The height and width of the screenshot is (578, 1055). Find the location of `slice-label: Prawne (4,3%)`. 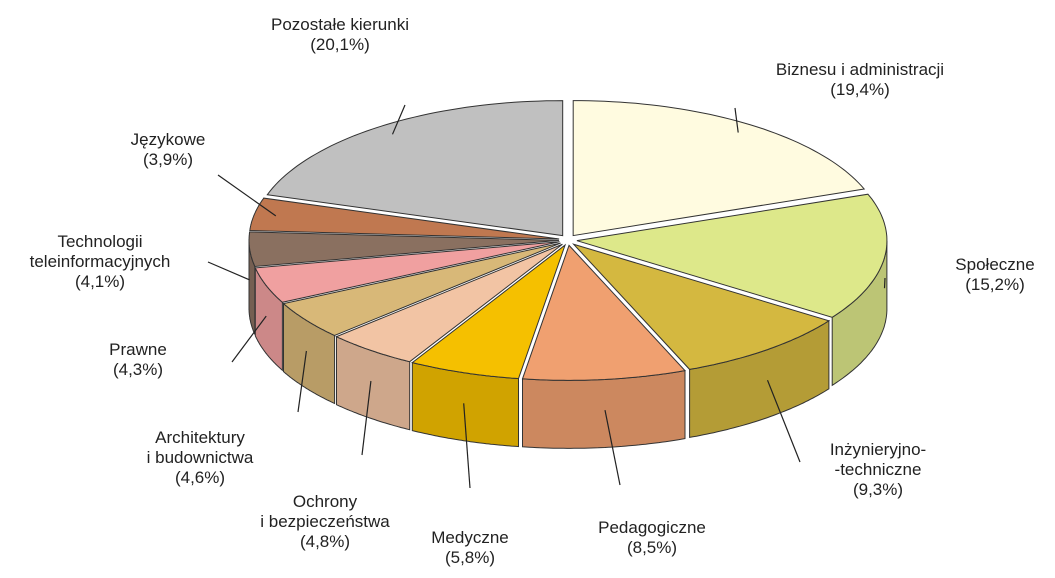

slice-label: Prawne (4,3%) is located at coordinates (138, 360).